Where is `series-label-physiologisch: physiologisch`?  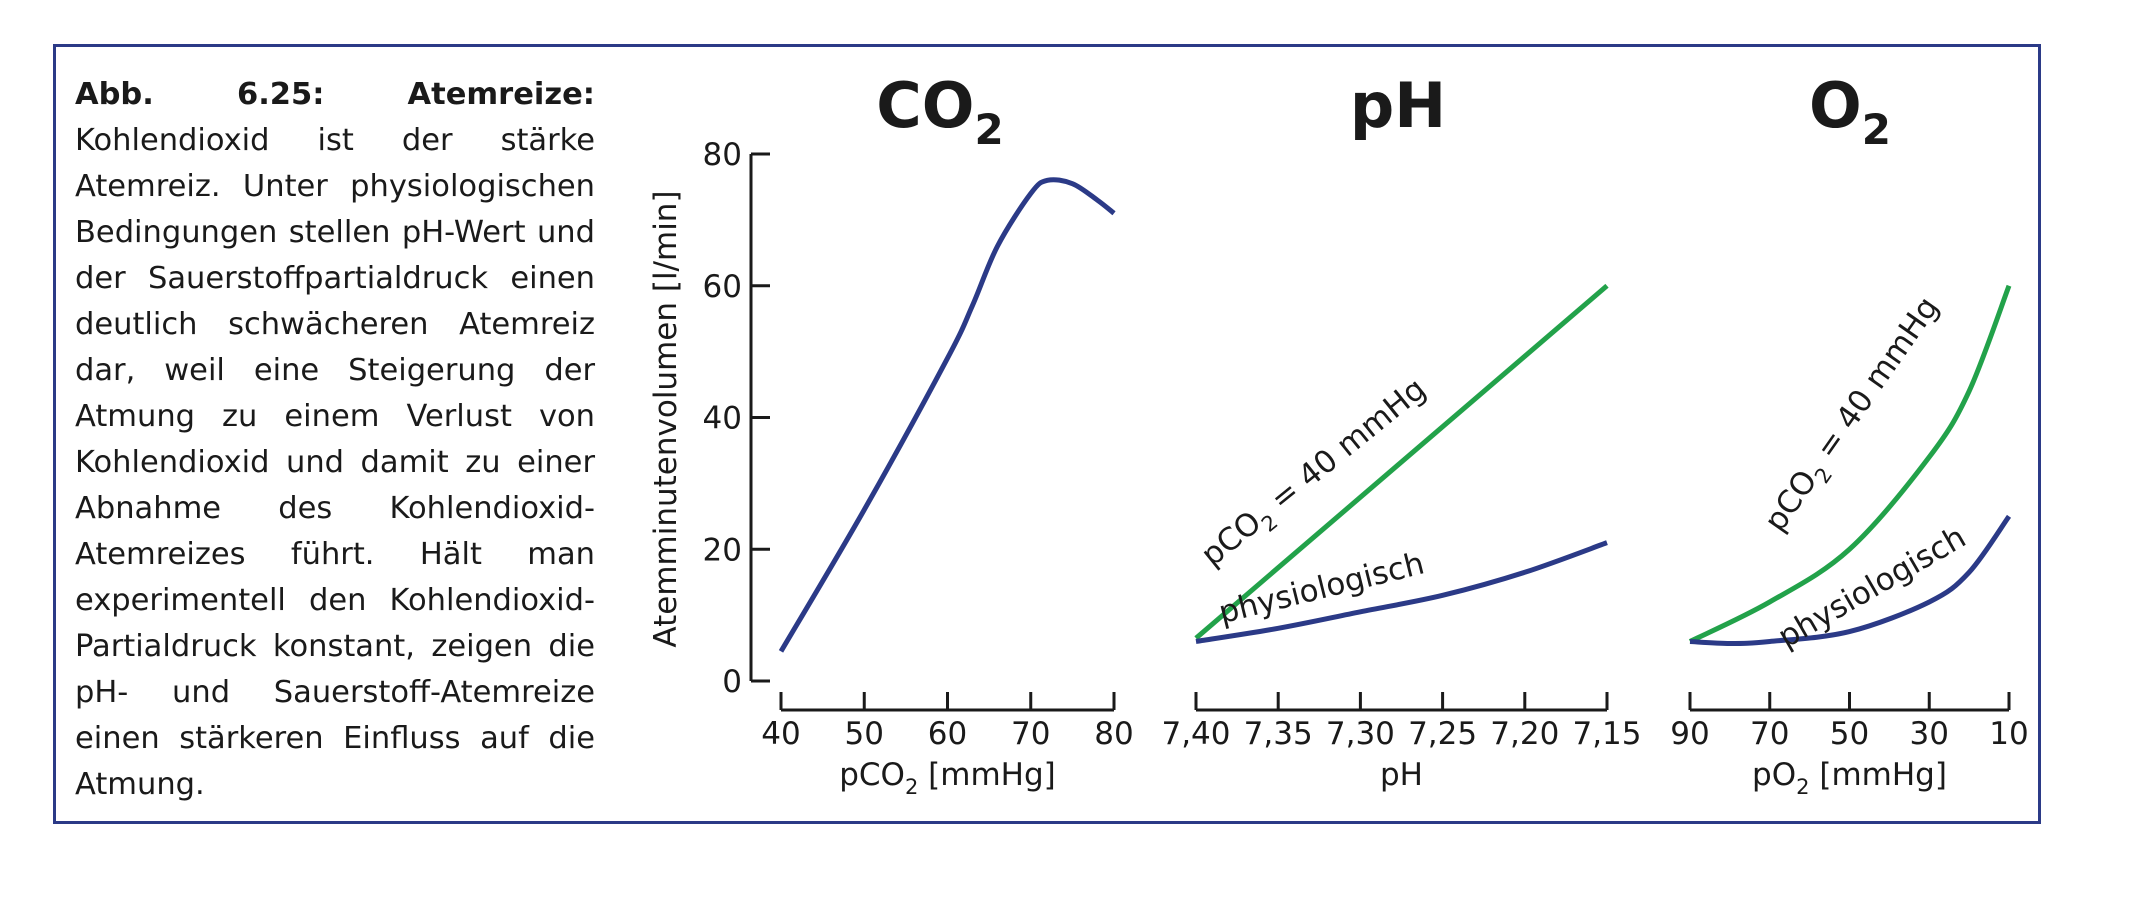
series-label-physiologisch: physiologisch is located at coordinates (1872, 587).